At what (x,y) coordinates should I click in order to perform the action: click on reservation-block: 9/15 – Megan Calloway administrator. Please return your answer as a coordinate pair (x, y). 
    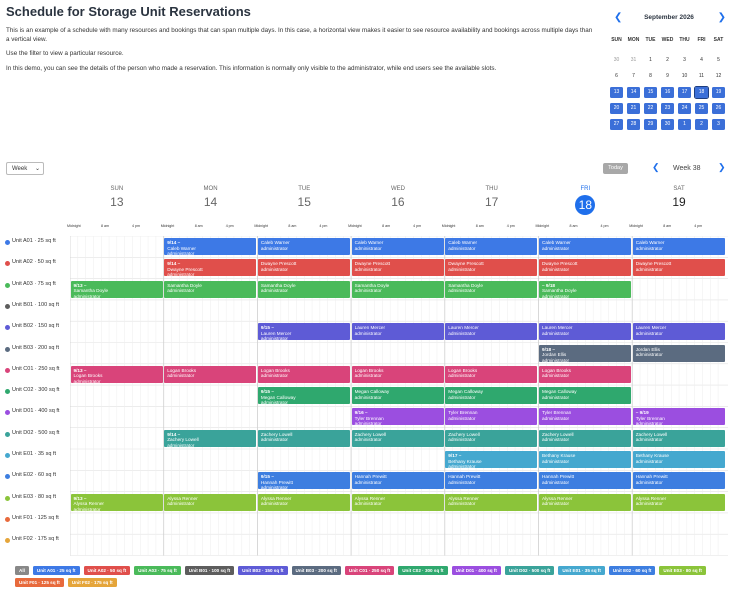
    Looking at the image, I should click on (304, 396).